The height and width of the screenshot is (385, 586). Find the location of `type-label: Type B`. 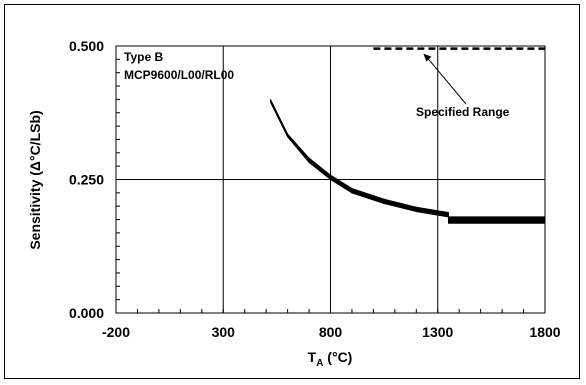

type-label: Type B is located at coordinates (143, 57).